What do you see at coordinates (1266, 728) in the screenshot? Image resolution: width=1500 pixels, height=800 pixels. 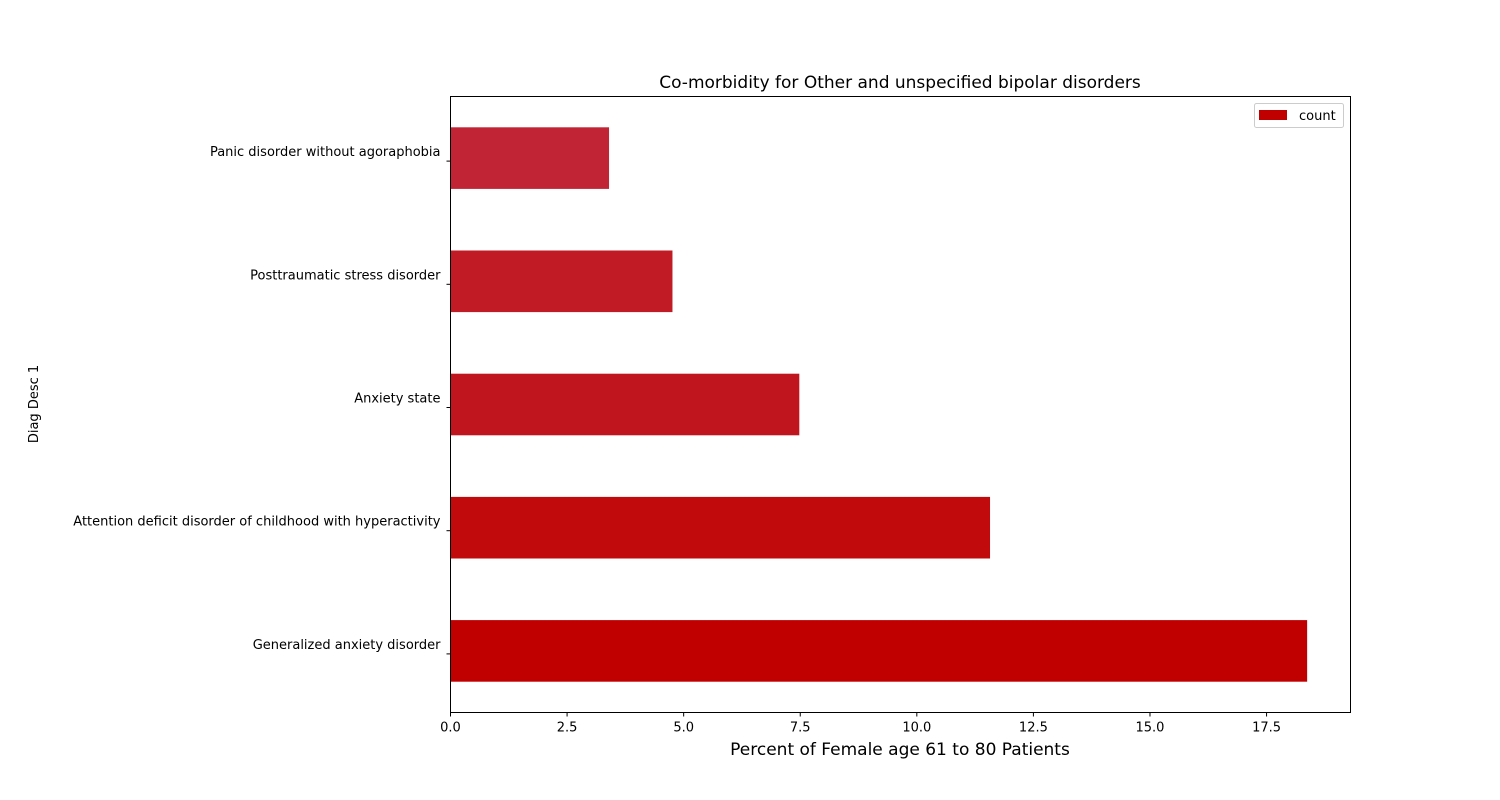 I see `x-tick-label: 17.5` at bounding box center [1266, 728].